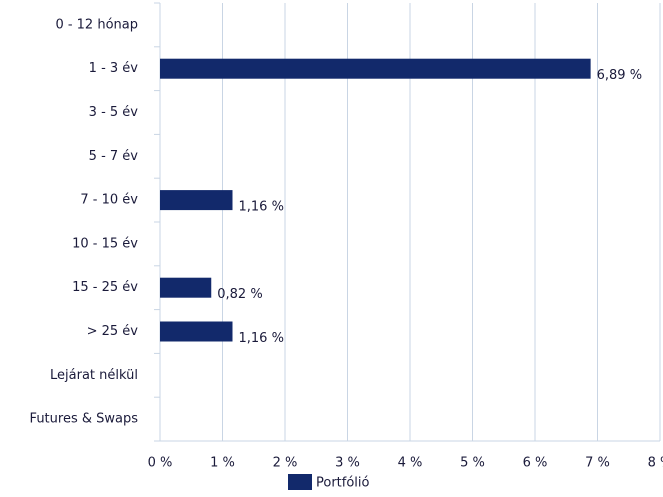 This screenshot has width=663, height=497. I want to click on y-tick-label: 7 - 10 év, so click(109, 200).